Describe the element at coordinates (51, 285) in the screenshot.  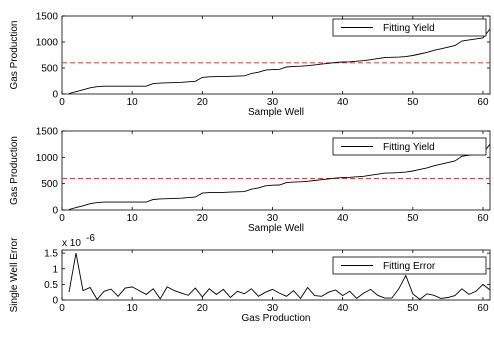
I see `y-tick-label: 0.5` at that location.